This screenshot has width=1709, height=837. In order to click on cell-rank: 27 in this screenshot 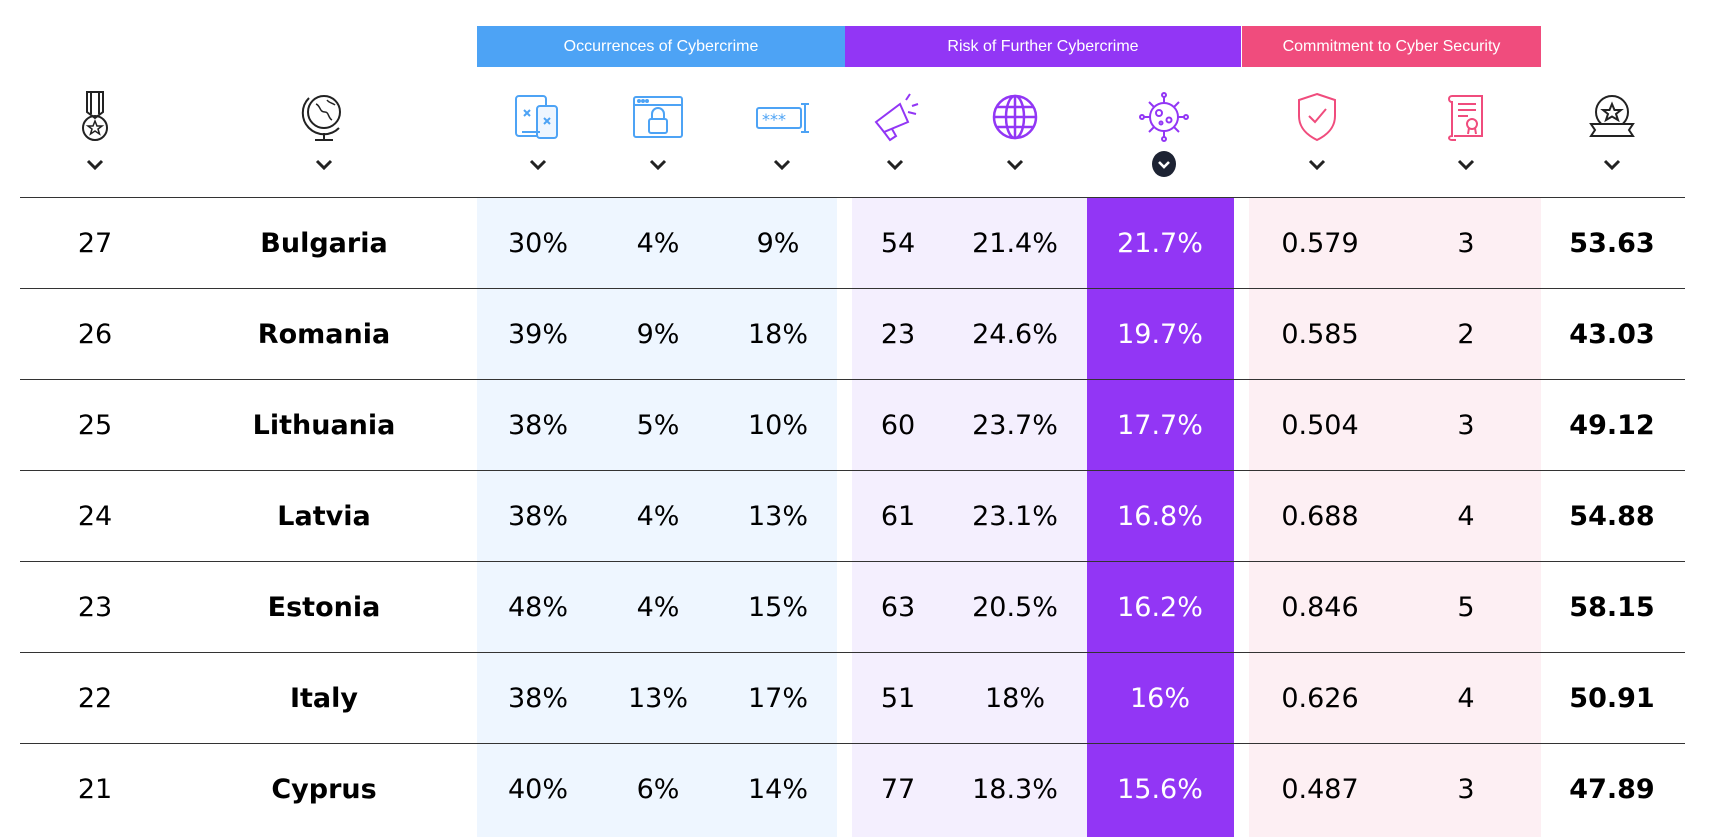, I will do `click(95, 243)`.